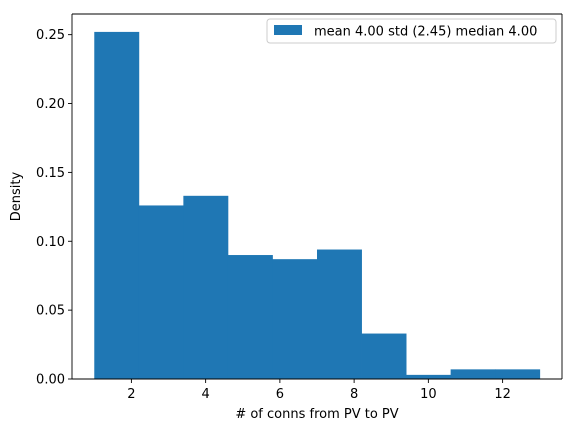  Describe the element at coordinates (50, 380) in the screenshot. I see `y-tick-label: 0.00` at that location.